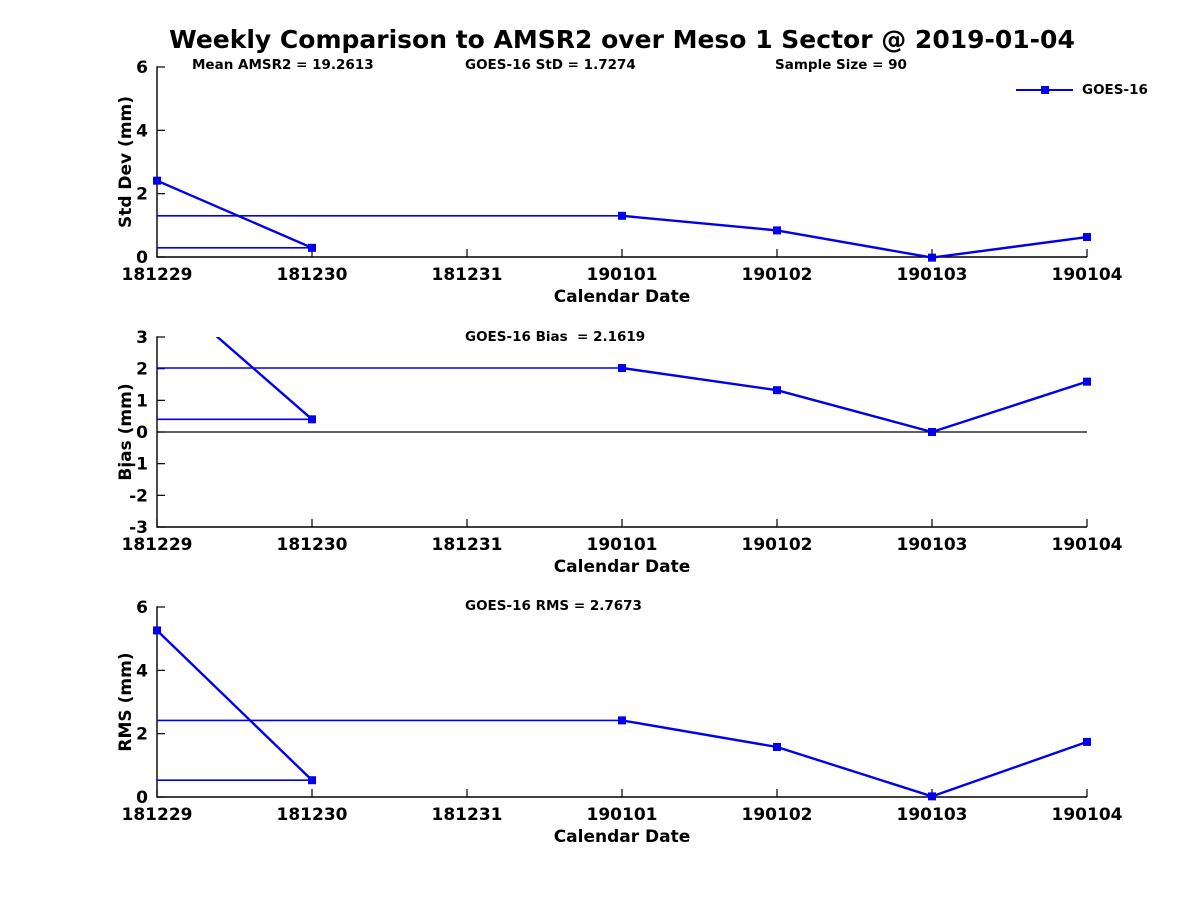 The height and width of the screenshot is (900, 1200). I want to click on annotation-goes16-std: GOES-16 StD = 1.7274, so click(550, 65).